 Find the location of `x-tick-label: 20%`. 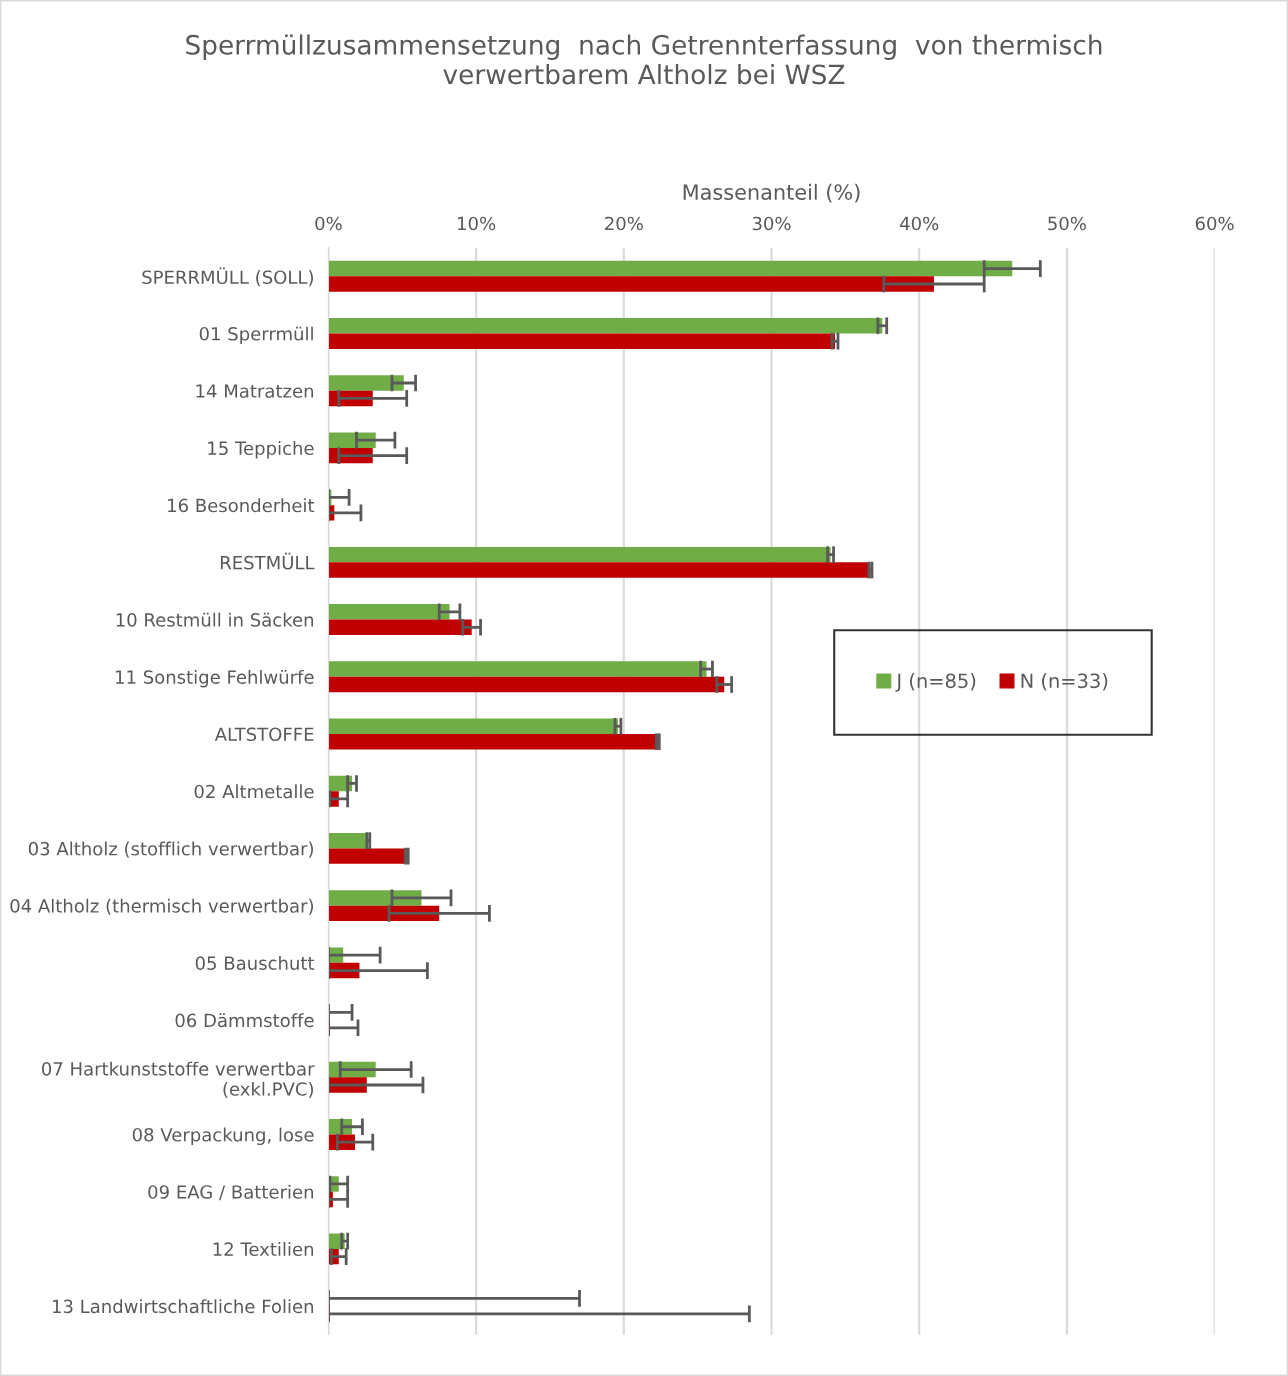

x-tick-label: 20% is located at coordinates (624, 223).